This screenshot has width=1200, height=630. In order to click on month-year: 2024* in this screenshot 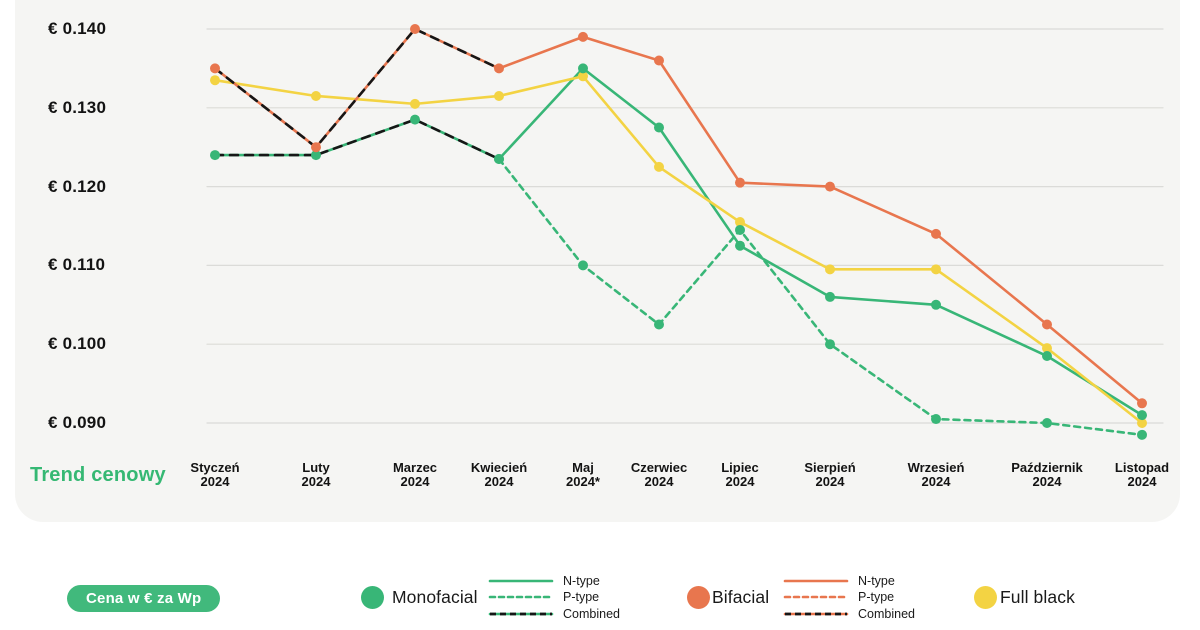, I will do `click(583, 481)`.